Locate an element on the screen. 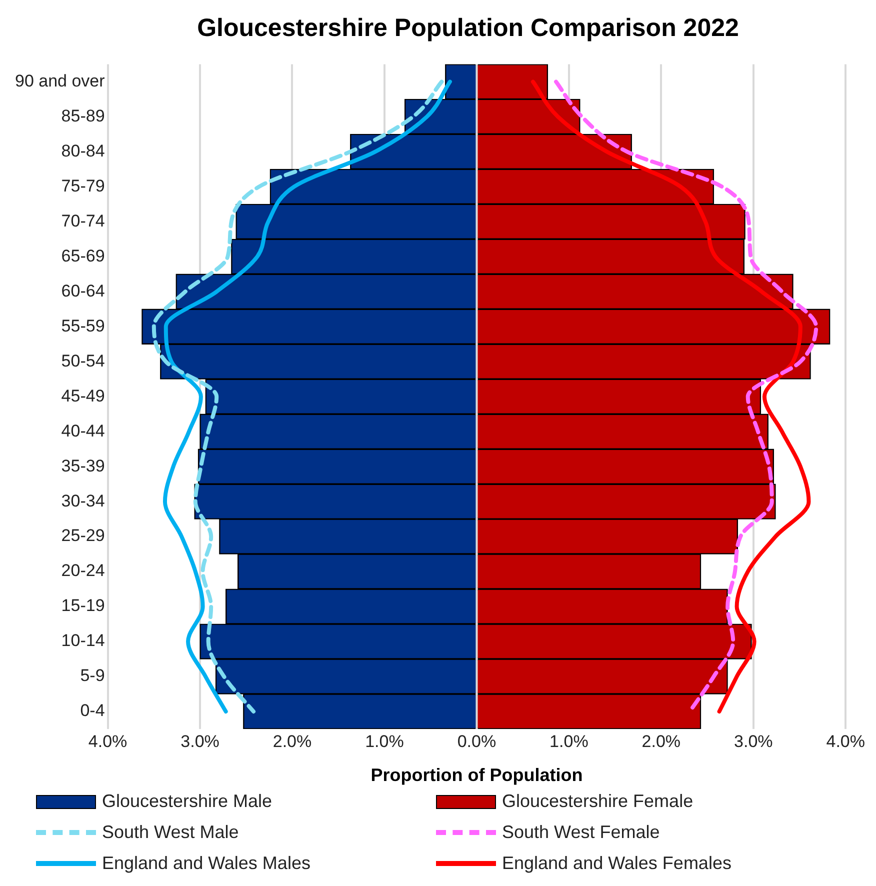  legend-label: South West Female is located at coordinates (581, 832).